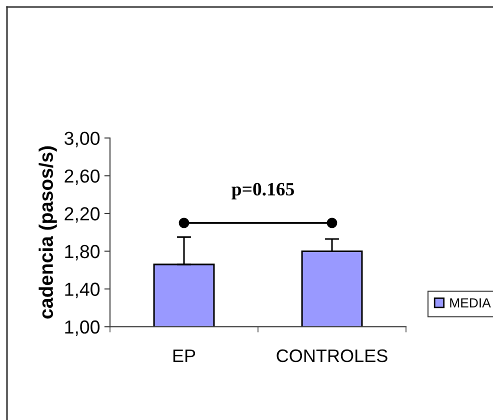  Describe the element at coordinates (82, 177) in the screenshot. I see `y-tick-label: 2,60` at that location.